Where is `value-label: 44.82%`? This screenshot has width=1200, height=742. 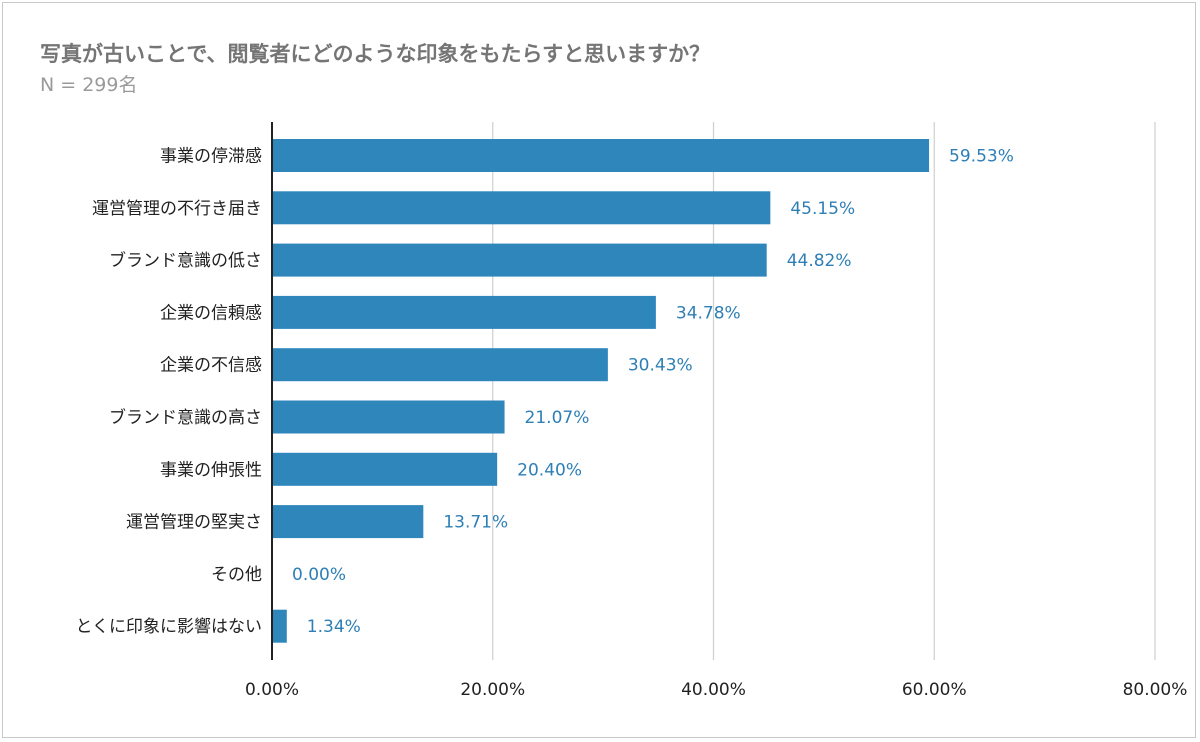
value-label: 44.82% is located at coordinates (819, 261).